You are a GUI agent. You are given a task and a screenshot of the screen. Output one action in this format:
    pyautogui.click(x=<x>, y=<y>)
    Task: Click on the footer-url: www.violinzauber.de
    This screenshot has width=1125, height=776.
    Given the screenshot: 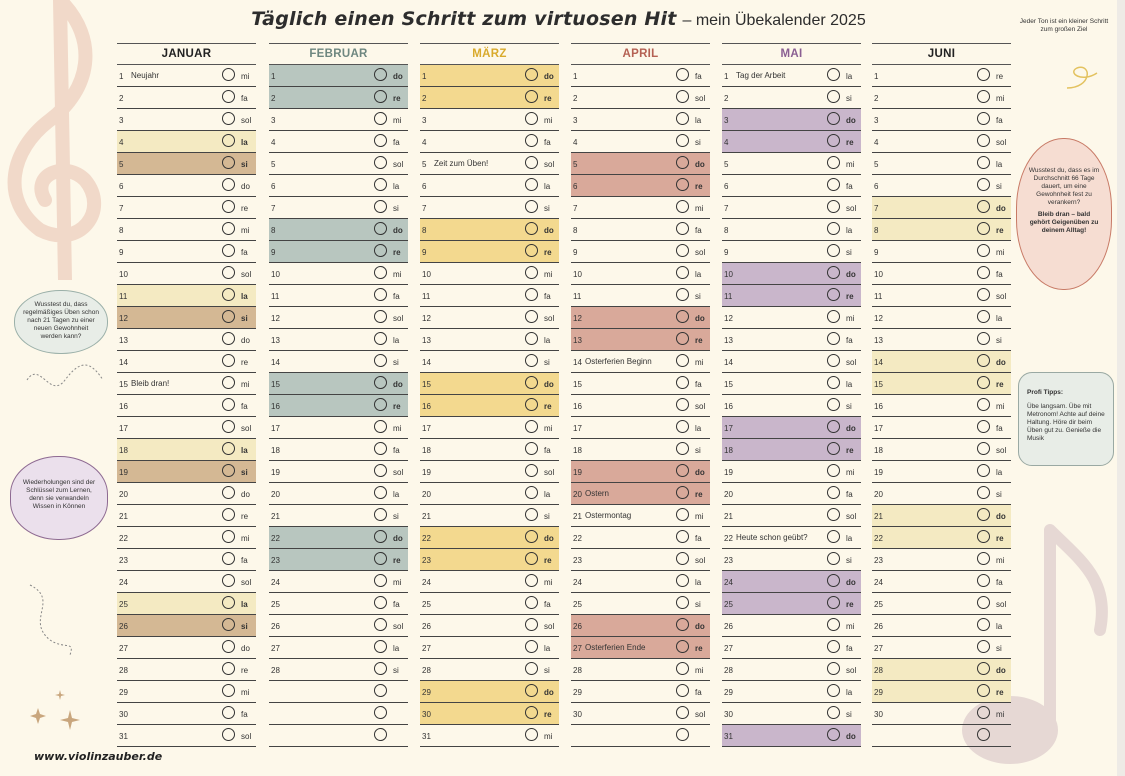 What is the action you would take?
    pyautogui.click(x=98, y=756)
    